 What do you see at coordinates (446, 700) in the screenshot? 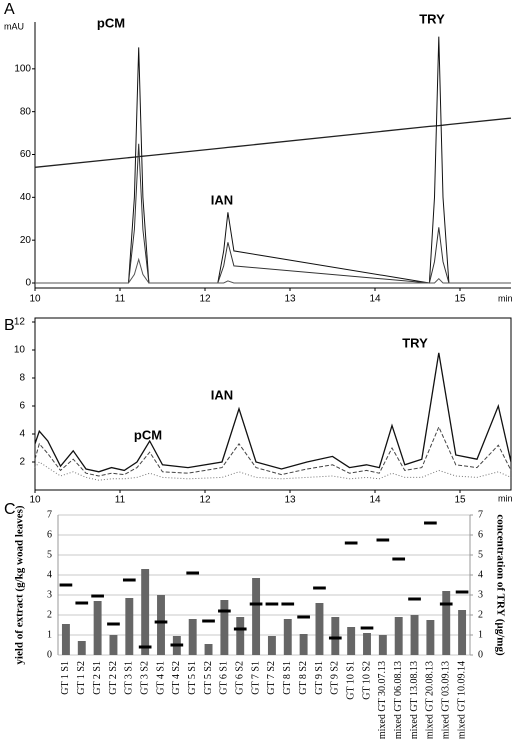
I see `x-tick-label: mixed GT 03.09.13` at bounding box center [446, 700].